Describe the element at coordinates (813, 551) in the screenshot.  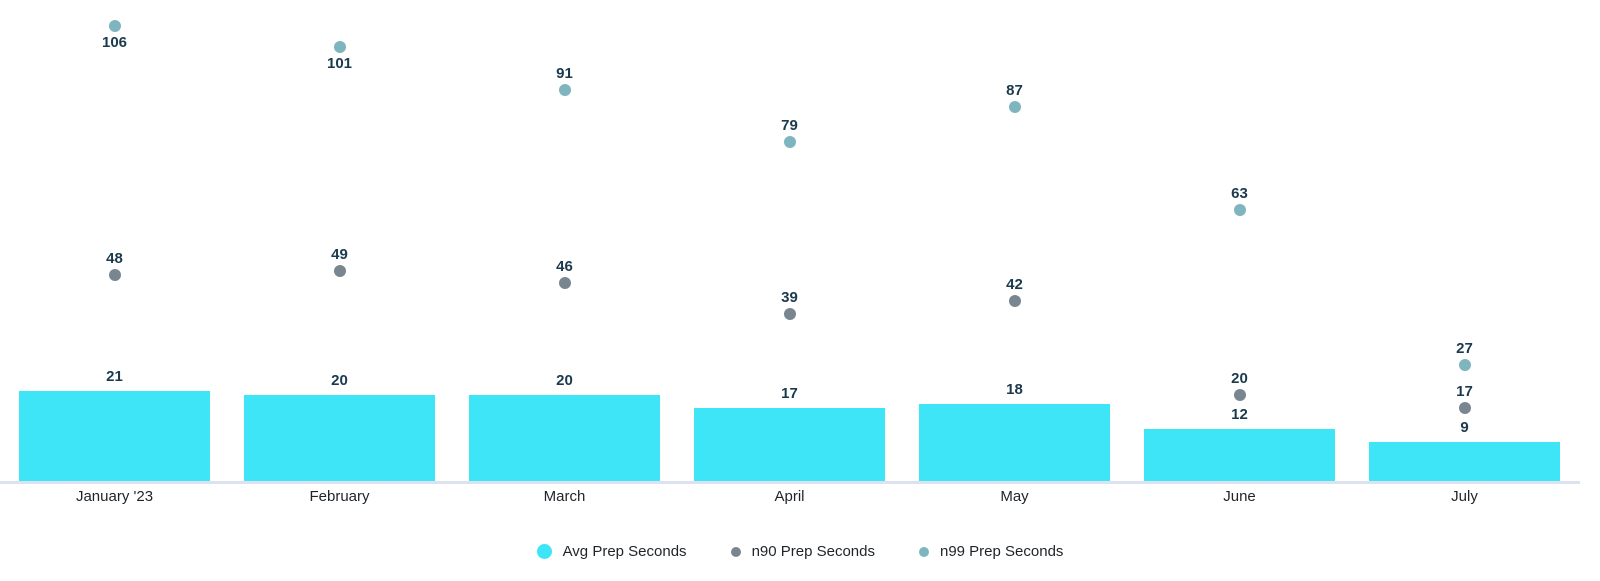
I see `legend-item-label: n90 Prep Seconds` at that location.